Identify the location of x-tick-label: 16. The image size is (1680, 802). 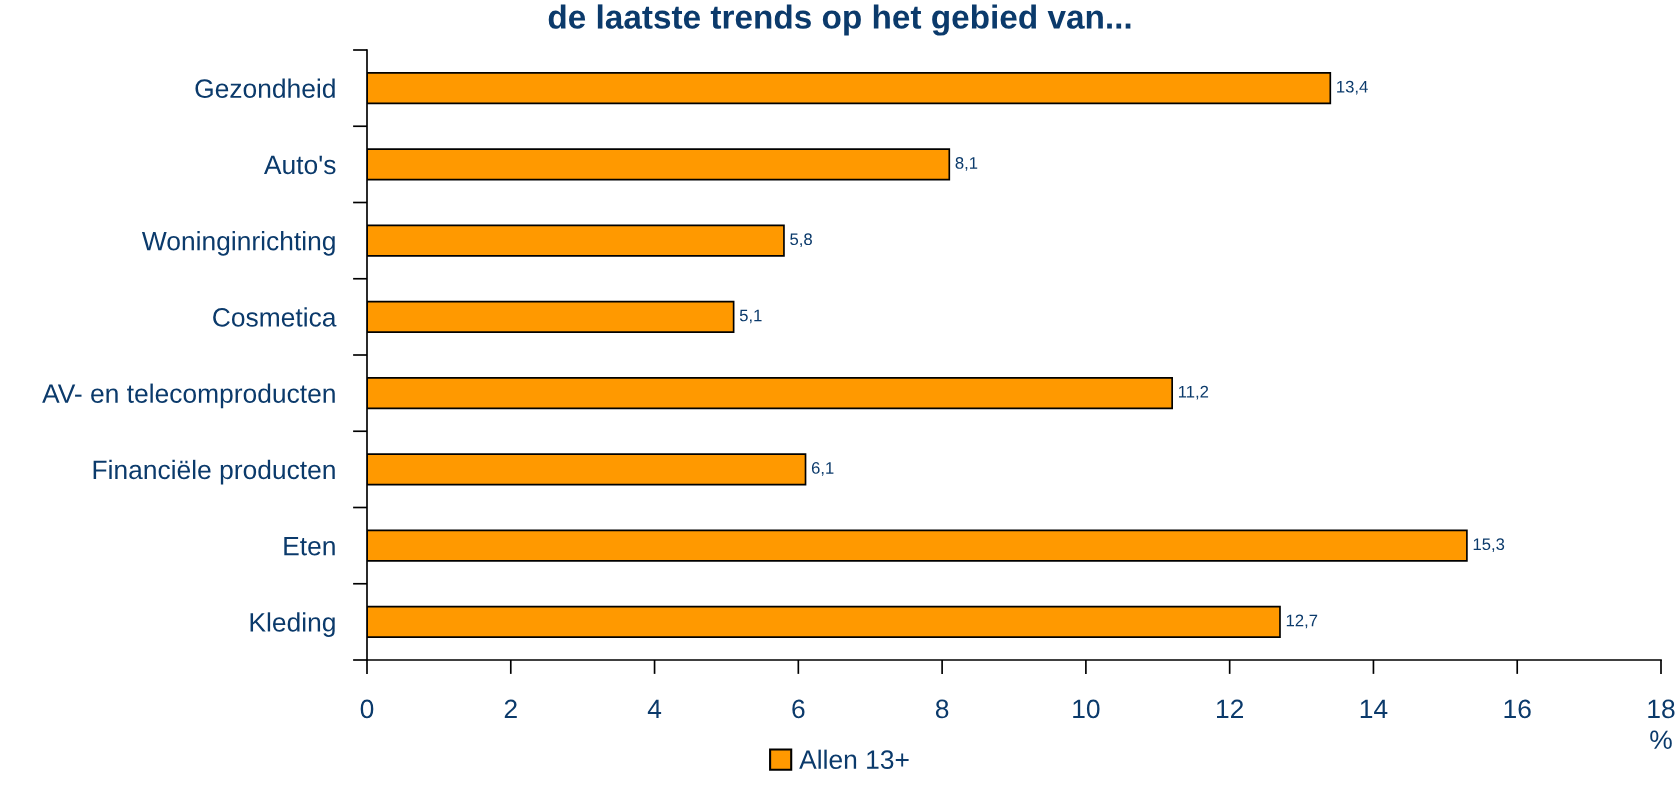
(1517, 709).